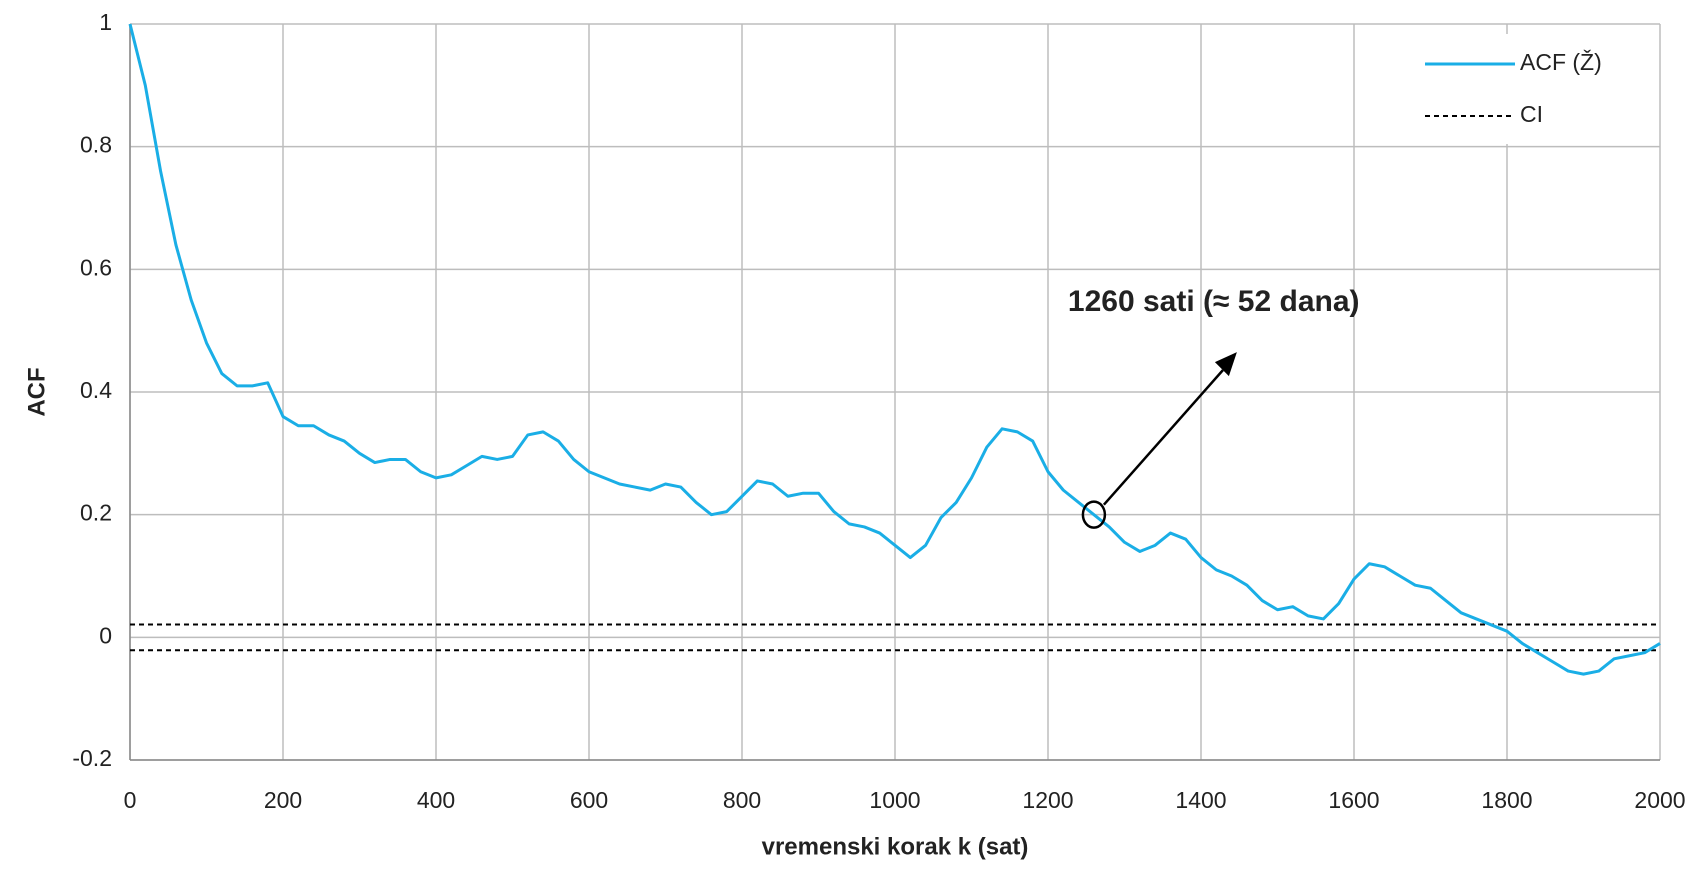 Image resolution: width=1698 pixels, height=870 pixels. What do you see at coordinates (1214, 301) in the screenshot?
I see `annotation-text: 1260 sati (≈ 52 dana)` at bounding box center [1214, 301].